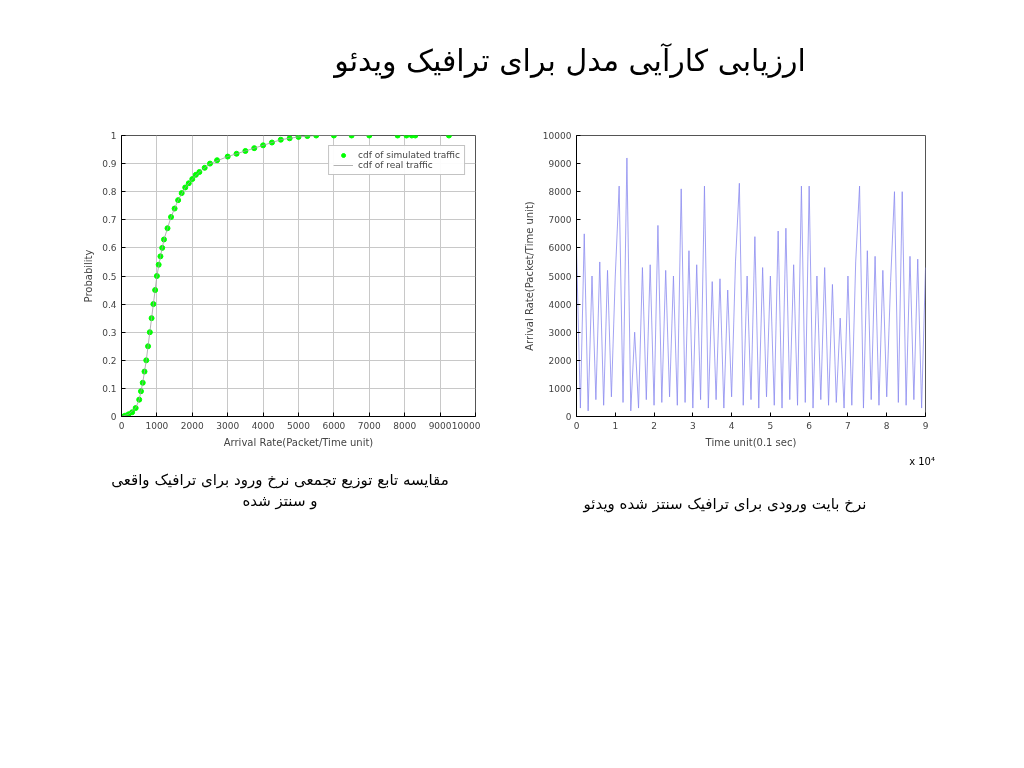  What do you see at coordinates (466, 425) in the screenshot?
I see `x-tick-label: 10000` at bounding box center [466, 425].